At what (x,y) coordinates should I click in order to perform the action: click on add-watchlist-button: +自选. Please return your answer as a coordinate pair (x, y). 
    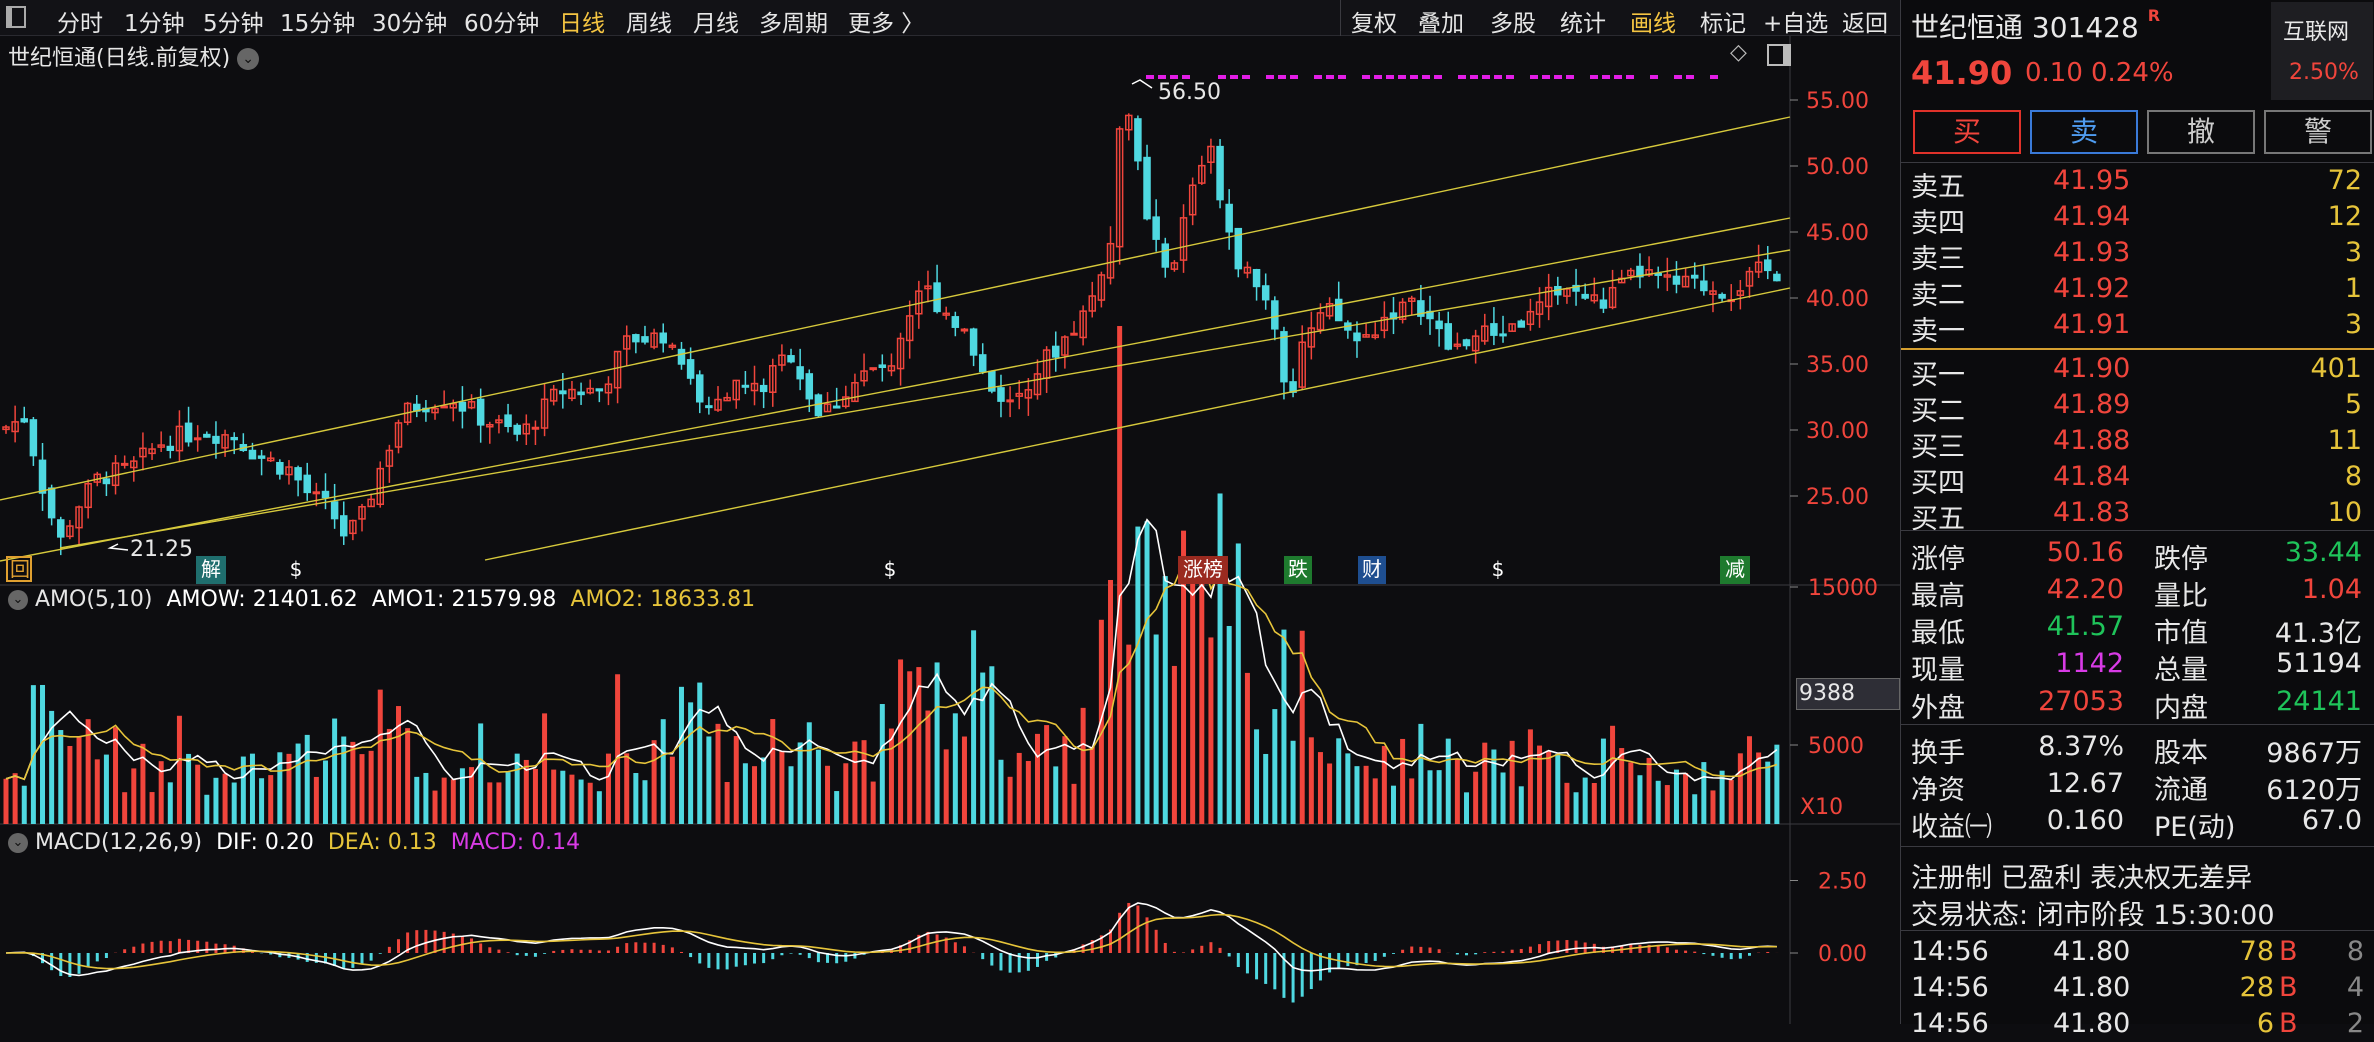
    Looking at the image, I should click on (1796, 24).